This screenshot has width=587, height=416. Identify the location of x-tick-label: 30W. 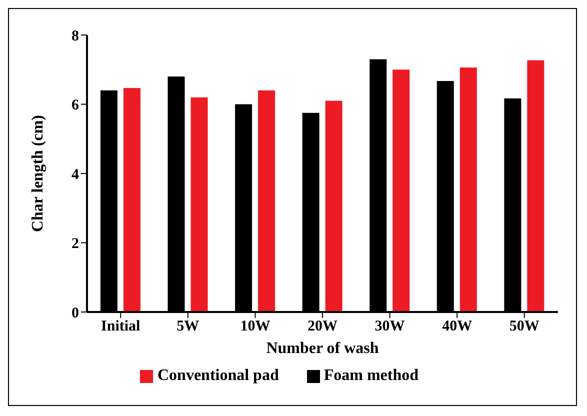
(389, 326).